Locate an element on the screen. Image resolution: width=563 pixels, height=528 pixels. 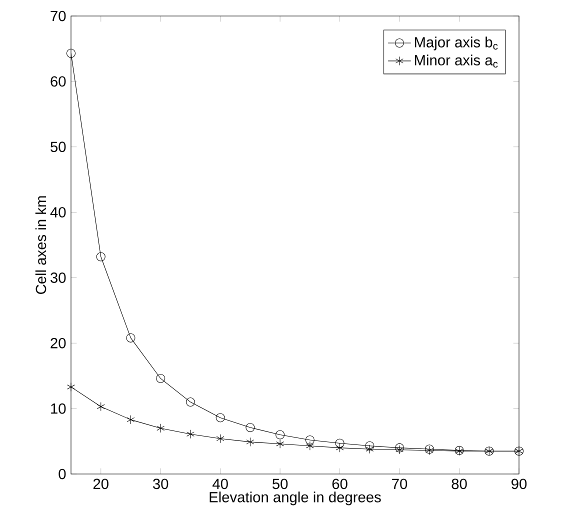
y-tick-label: 10 is located at coordinates (58, 408).